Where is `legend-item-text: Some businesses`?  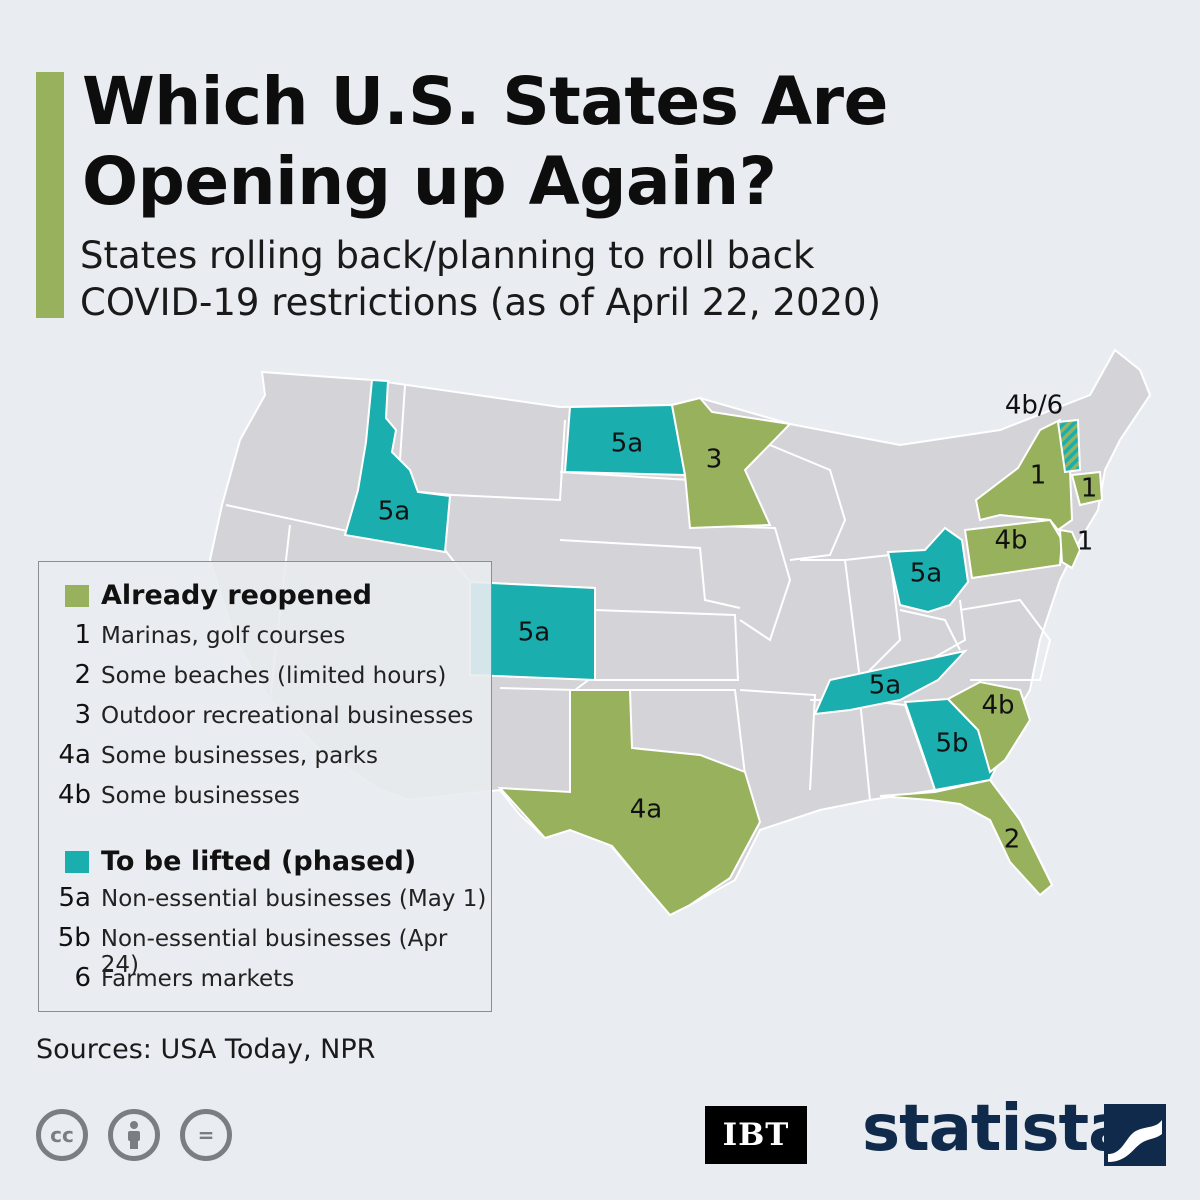 legend-item-text: Some businesses is located at coordinates (200, 796).